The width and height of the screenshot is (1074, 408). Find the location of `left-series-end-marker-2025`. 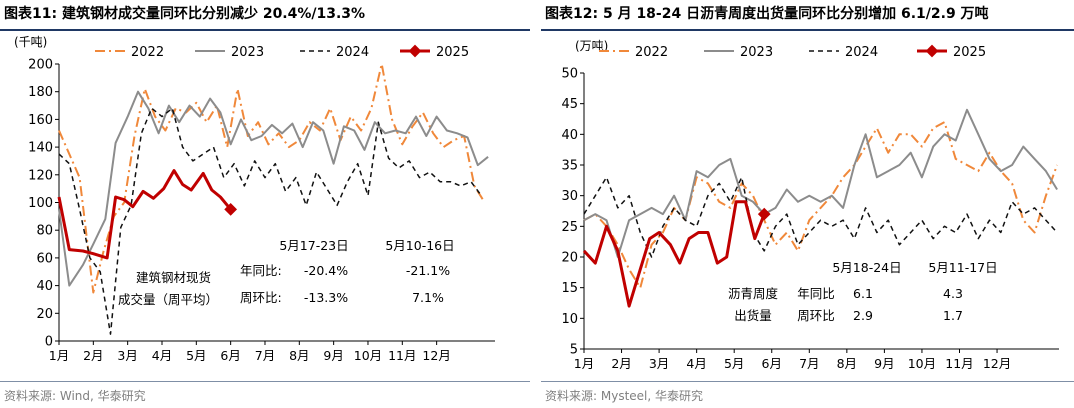

left-series-end-marker-2025 is located at coordinates (231, 209).